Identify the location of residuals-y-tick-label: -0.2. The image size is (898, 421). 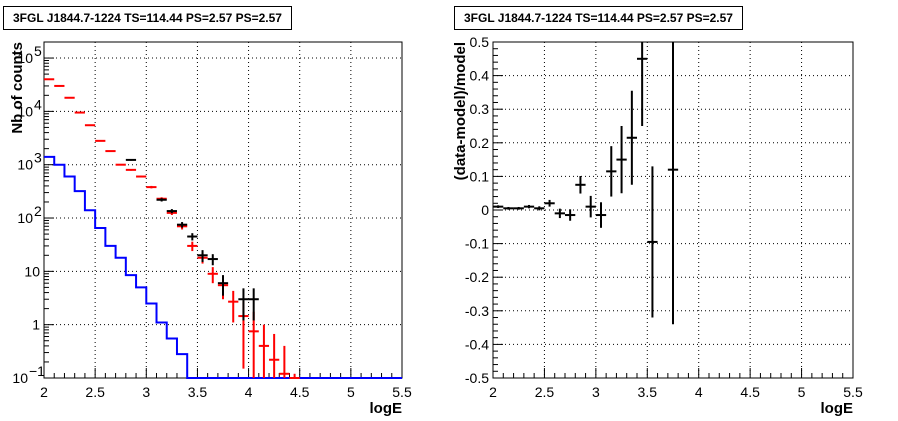
(477, 277).